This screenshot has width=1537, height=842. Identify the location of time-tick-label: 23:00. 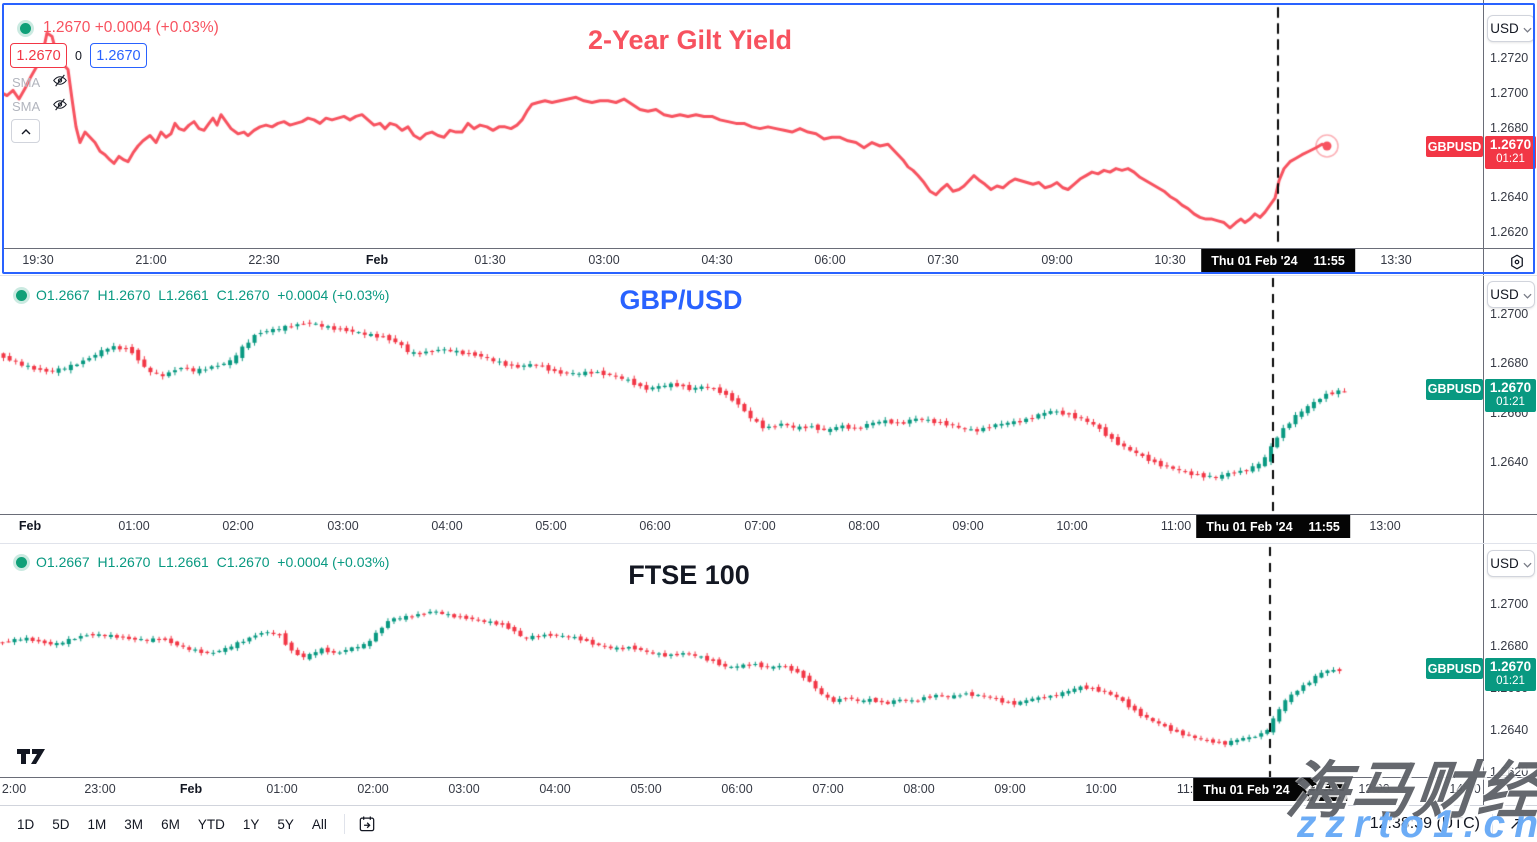
(100, 789).